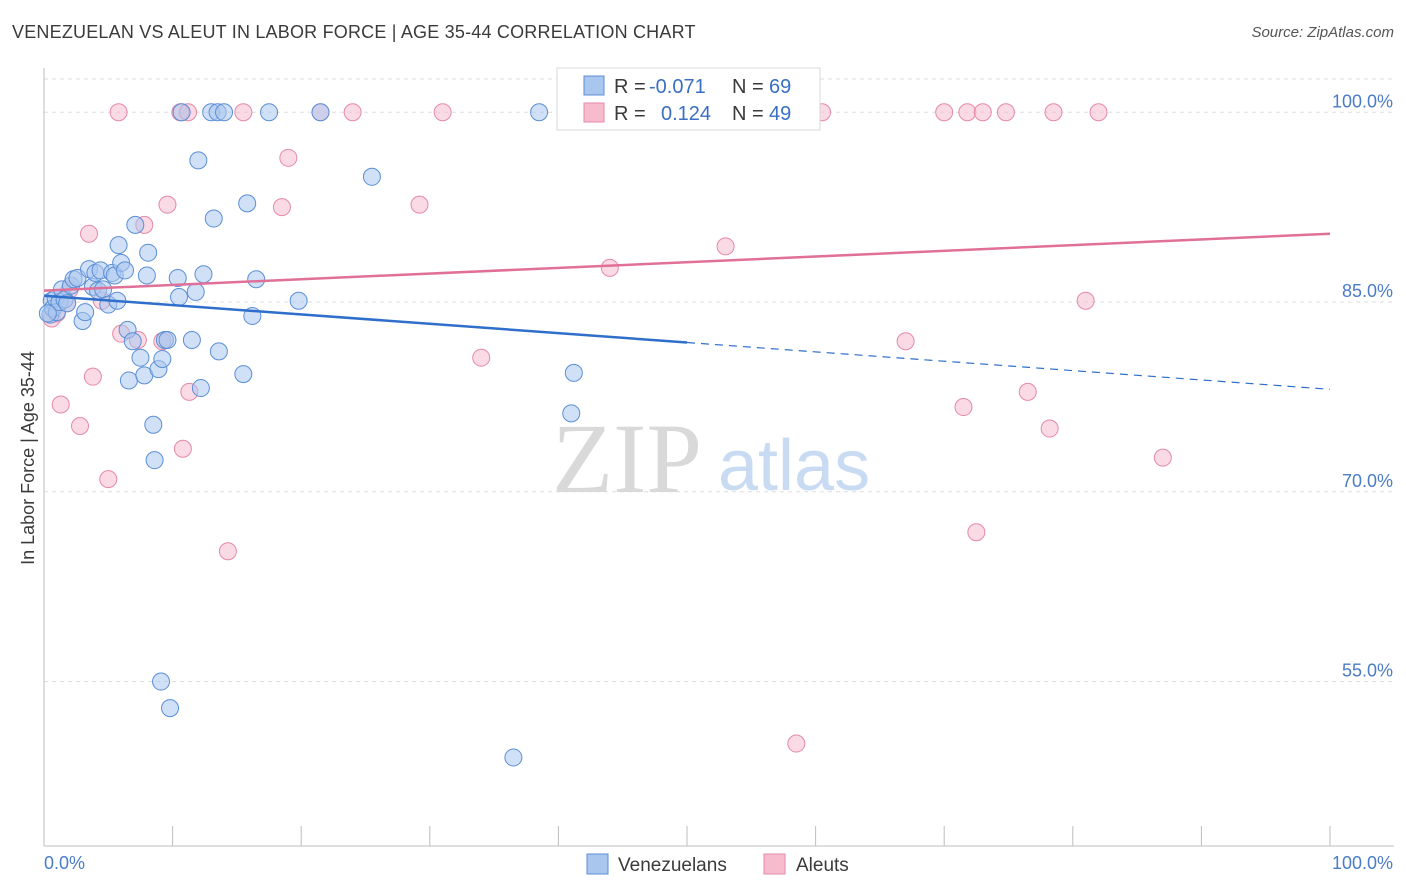 The height and width of the screenshot is (892, 1406). I want to click on bottom-legend-label-venezuelans: Venezuelans, so click(672, 865).